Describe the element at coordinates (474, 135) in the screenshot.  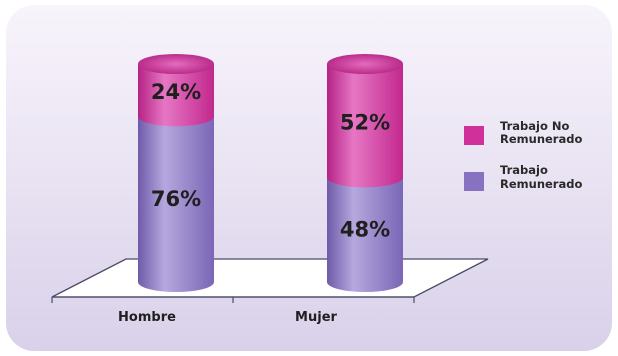
I see `legend-swatch-no-remunerado` at that location.